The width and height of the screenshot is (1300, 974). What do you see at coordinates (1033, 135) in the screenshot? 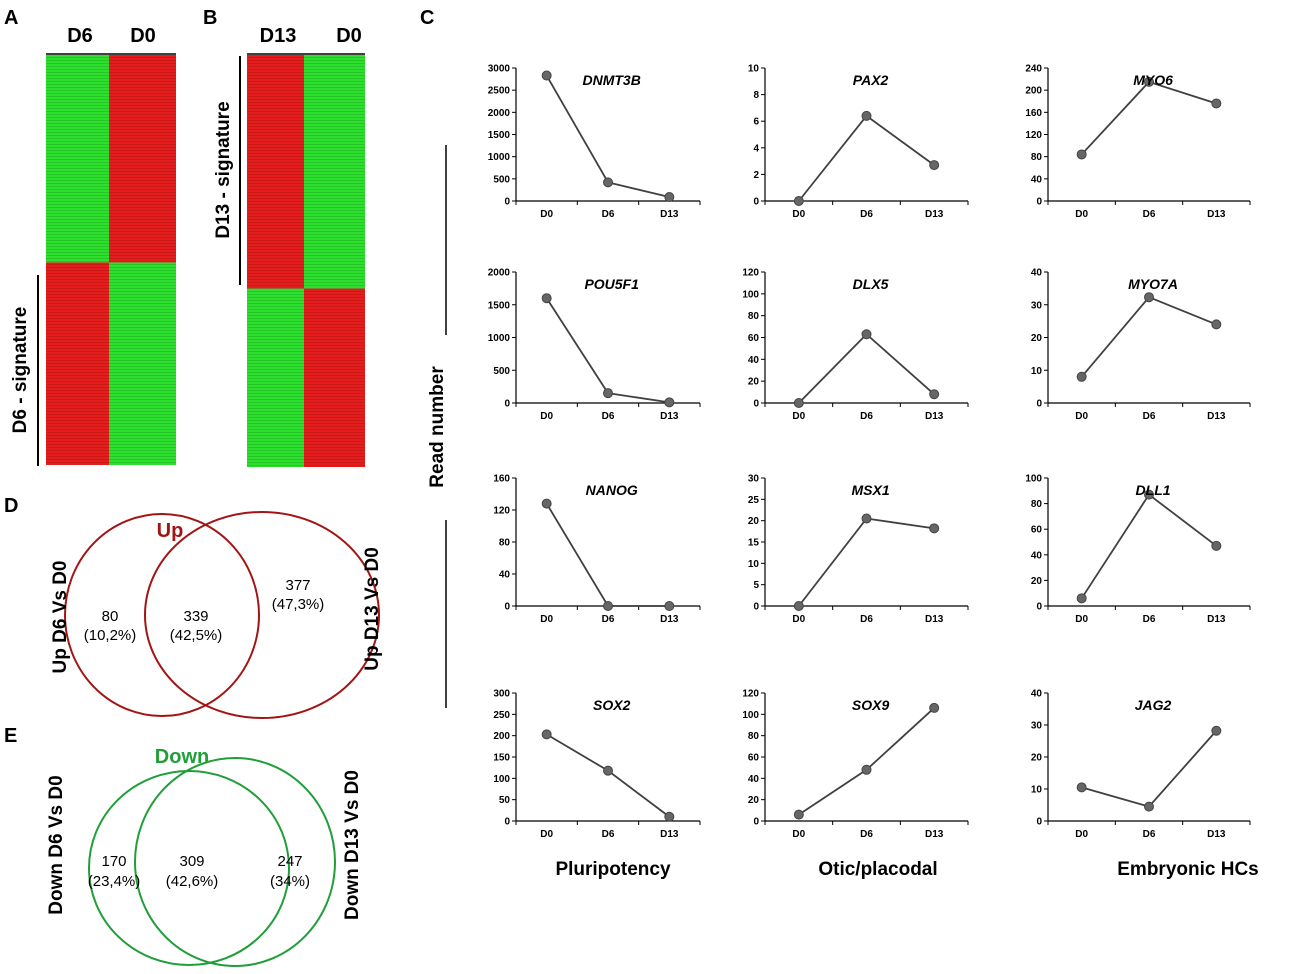
I see `y-tick-label: 120` at bounding box center [1033, 135].